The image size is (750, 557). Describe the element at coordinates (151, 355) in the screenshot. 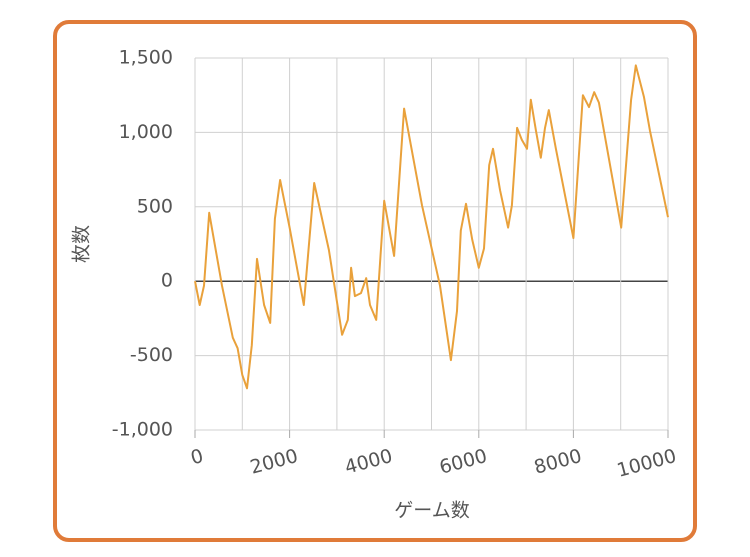

I see `y-tick-label: -500` at that location.